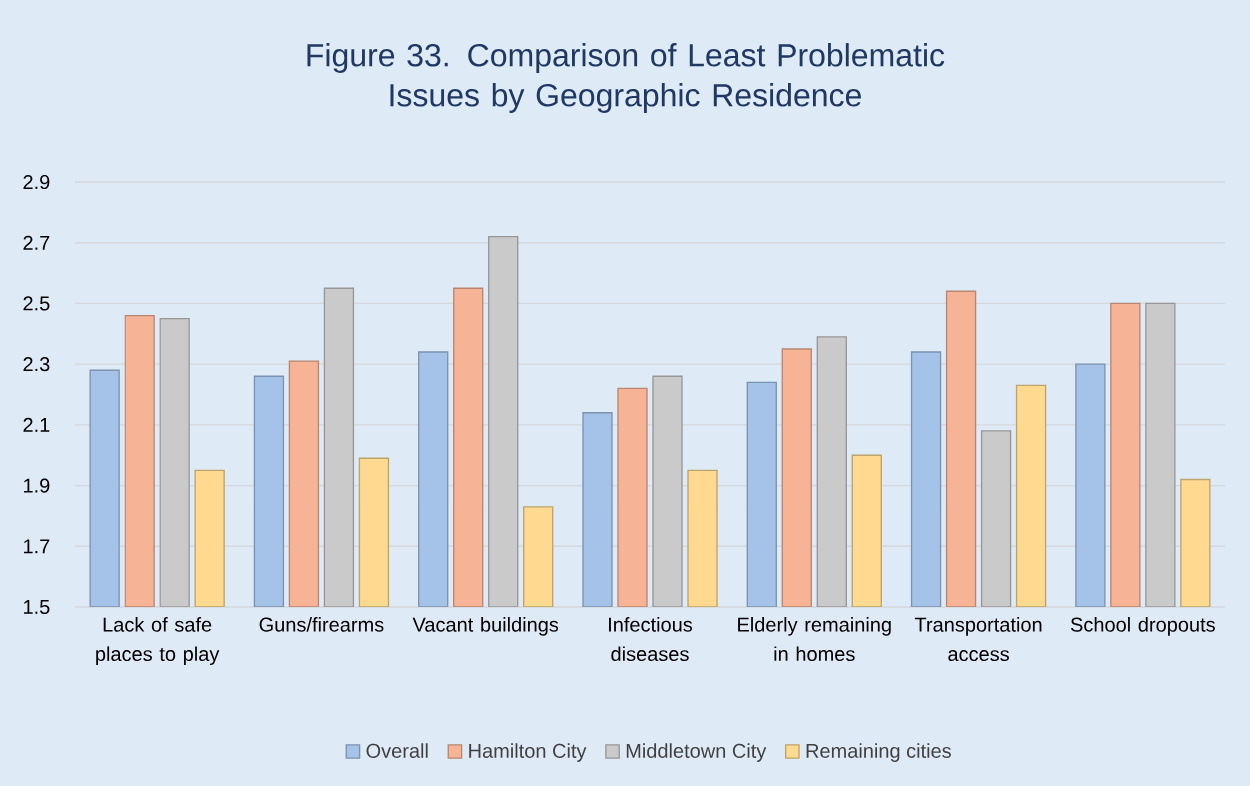  I want to click on legend-label: Middletown City, so click(696, 752).